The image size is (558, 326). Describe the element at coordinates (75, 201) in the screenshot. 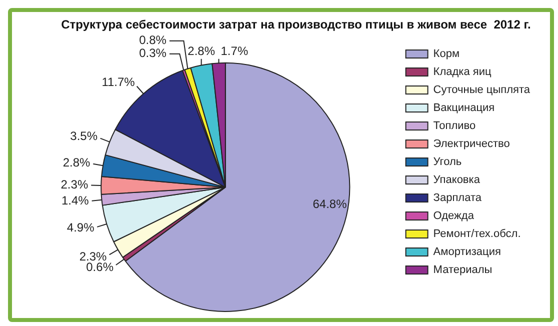

I see `data-label: 1.4%` at that location.